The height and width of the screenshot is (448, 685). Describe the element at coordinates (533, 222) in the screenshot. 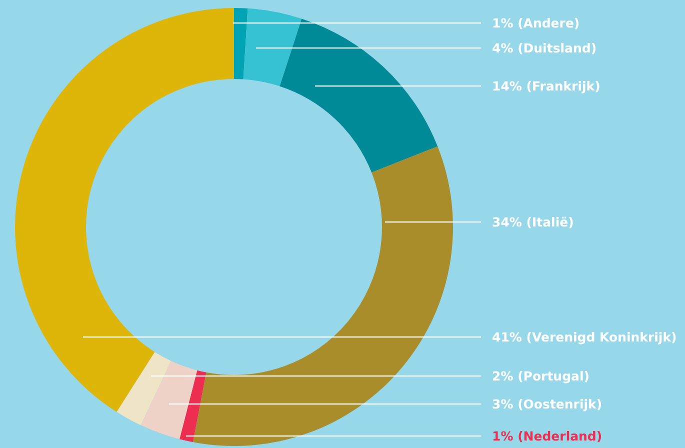

I see `slice-label: 34% (Italië)` at that location.